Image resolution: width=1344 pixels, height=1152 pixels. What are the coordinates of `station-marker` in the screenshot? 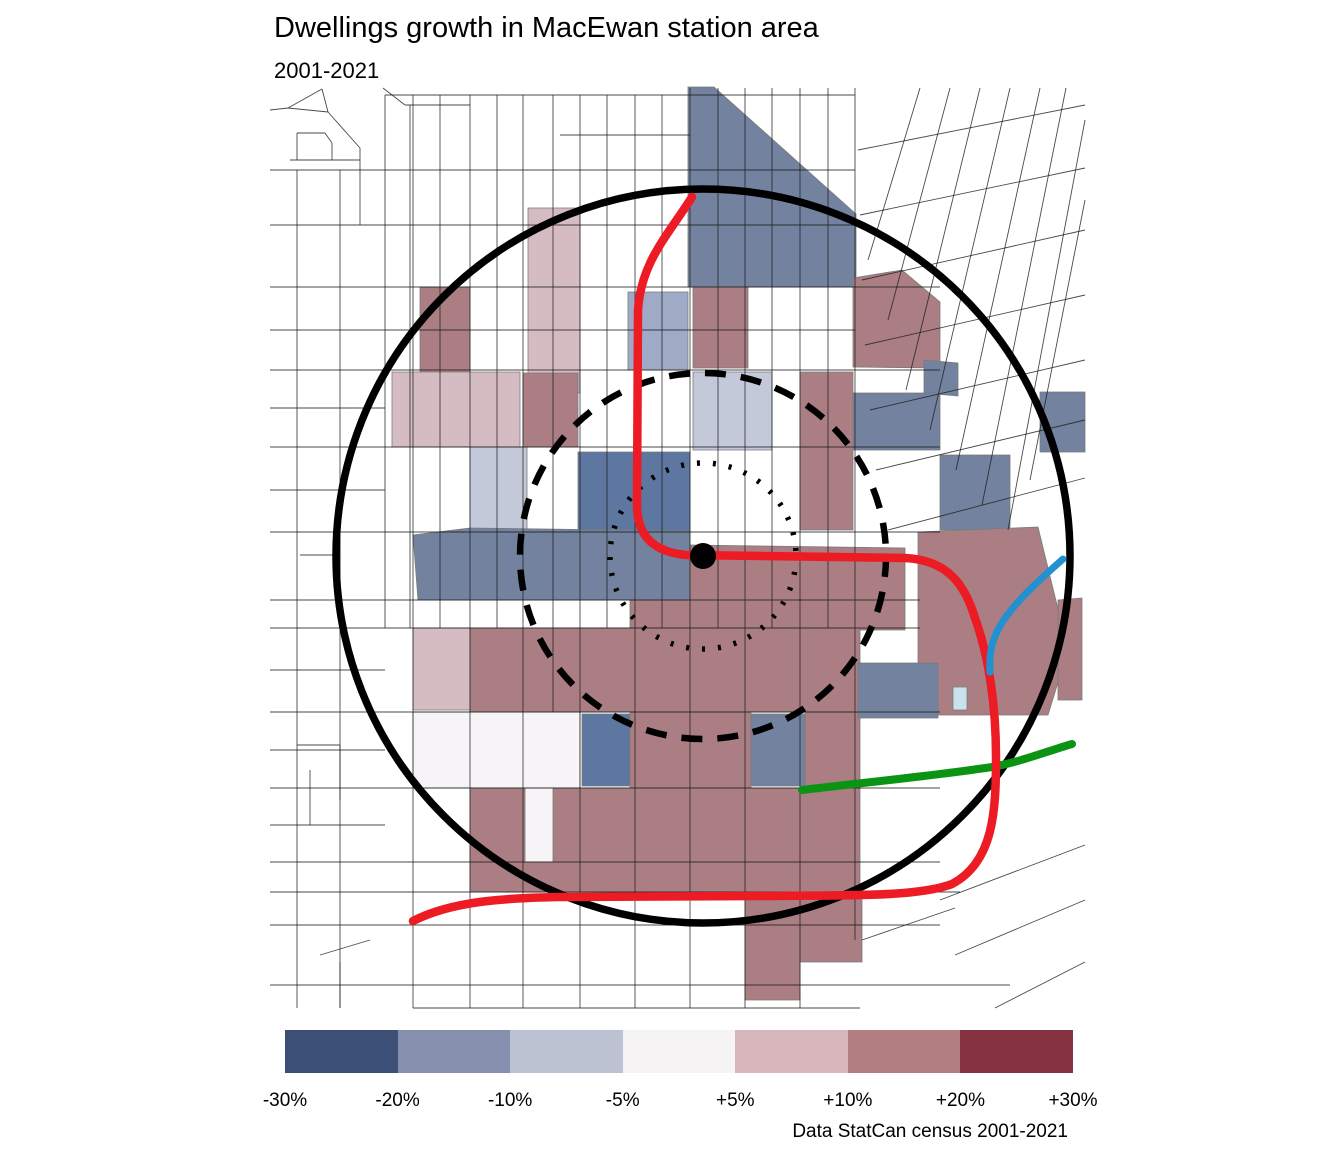 It's located at (703, 556).